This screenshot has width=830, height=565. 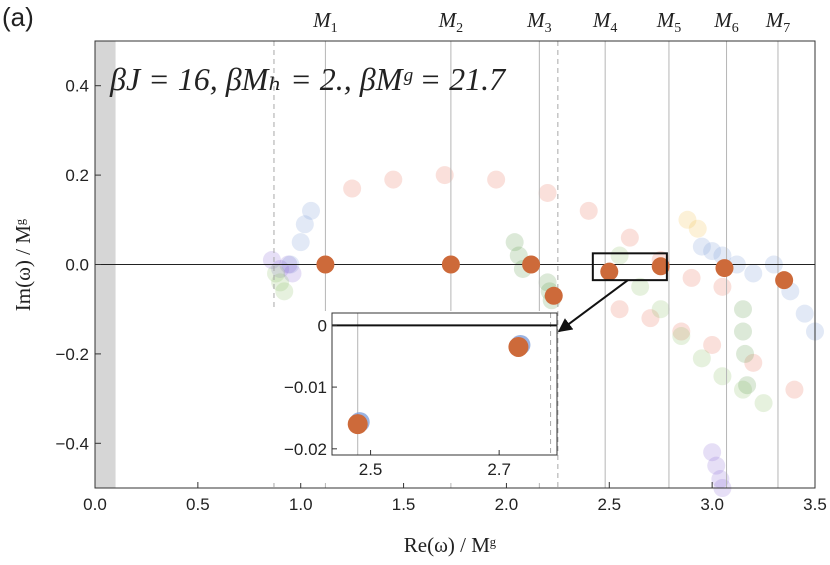 What do you see at coordinates (404, 504) in the screenshot?
I see `x-tick-label: 1.5` at bounding box center [404, 504].